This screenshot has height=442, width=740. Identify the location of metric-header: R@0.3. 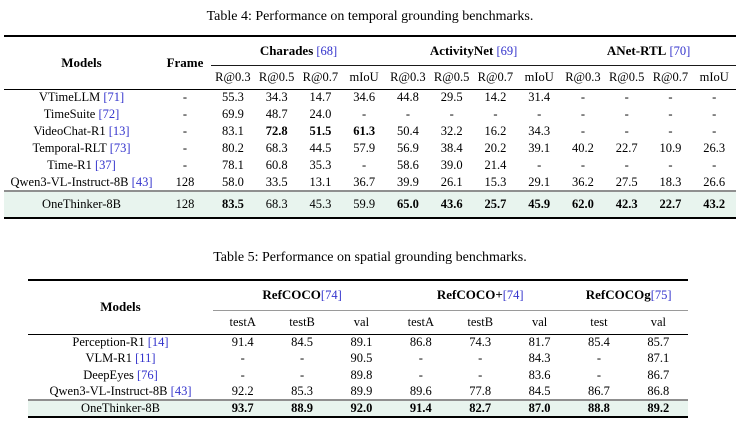
(233, 77).